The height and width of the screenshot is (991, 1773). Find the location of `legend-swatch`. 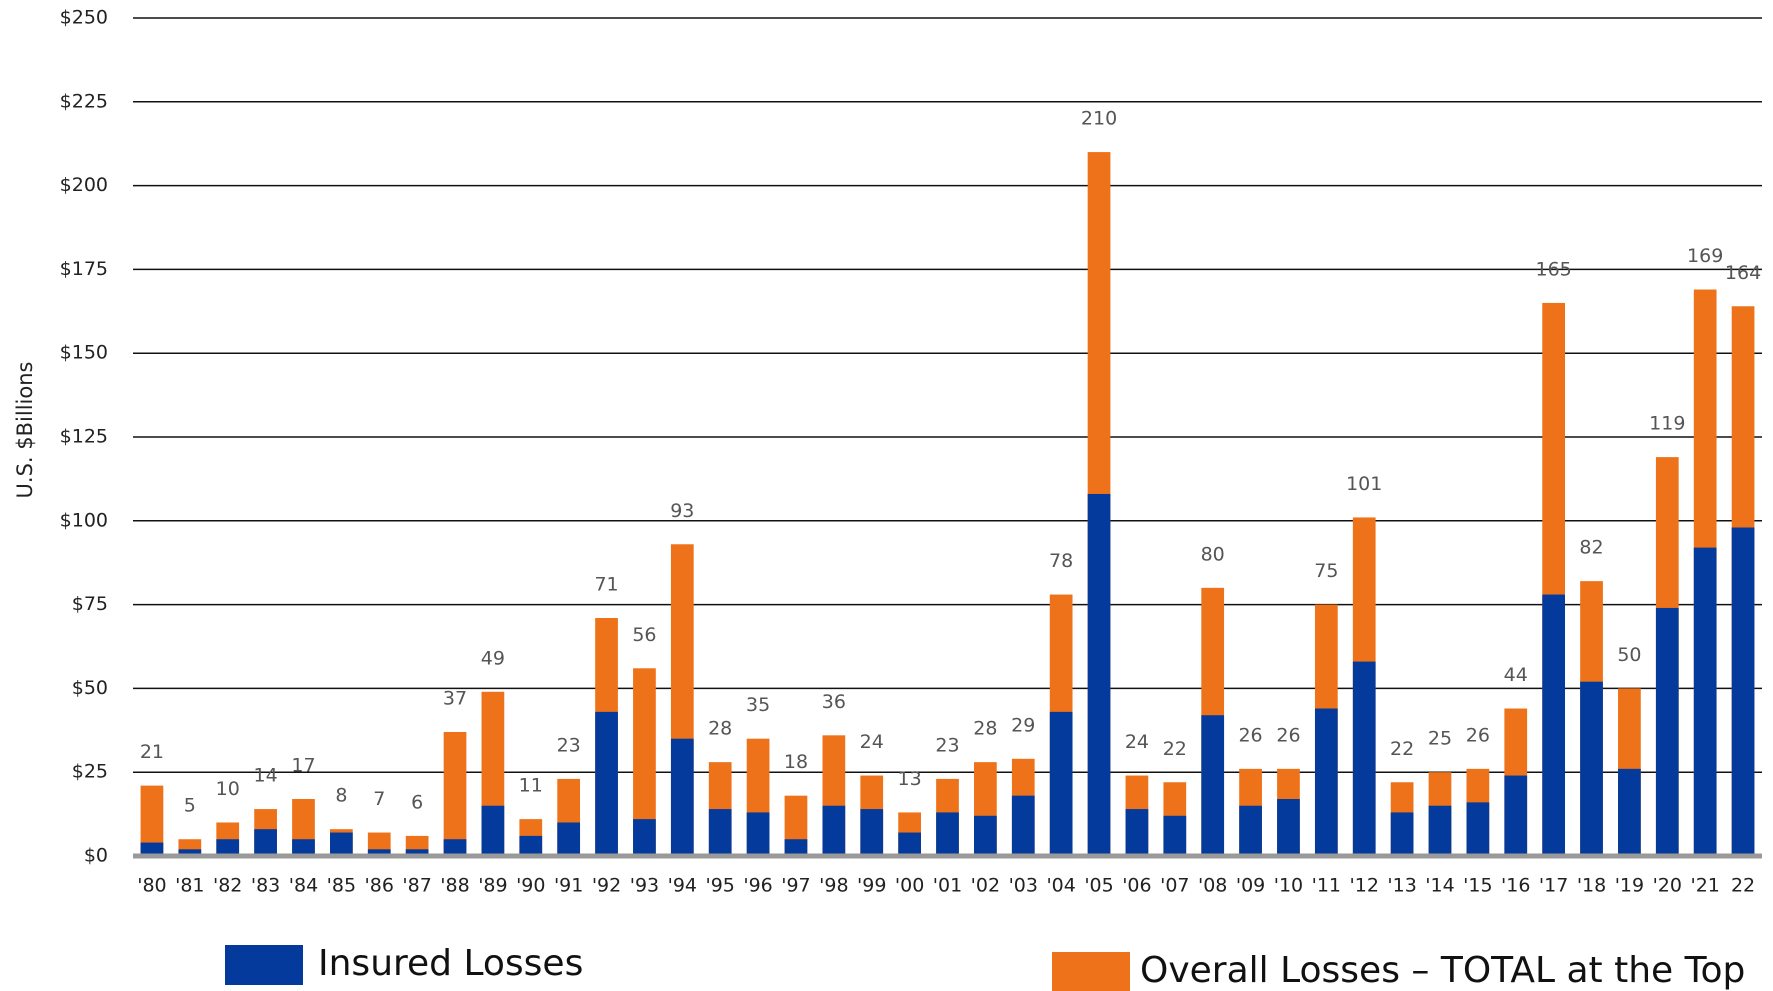

legend-swatch is located at coordinates (264, 965).